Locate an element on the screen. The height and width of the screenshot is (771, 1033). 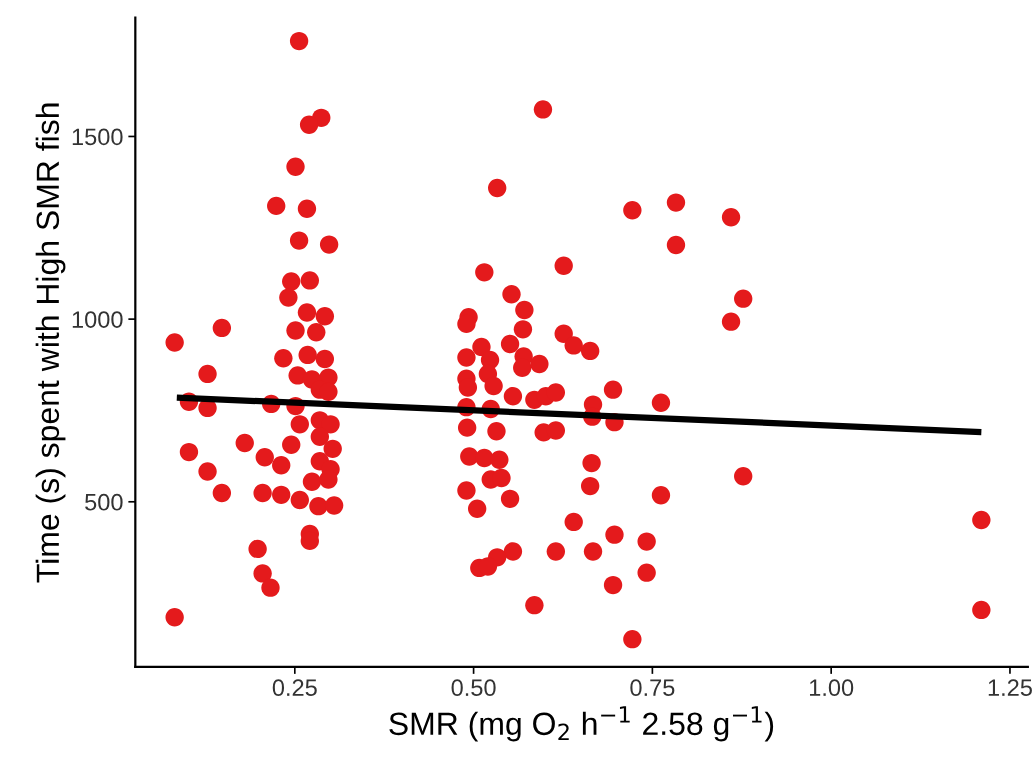
x-tick-label: 0.75 is located at coordinates (652, 688).